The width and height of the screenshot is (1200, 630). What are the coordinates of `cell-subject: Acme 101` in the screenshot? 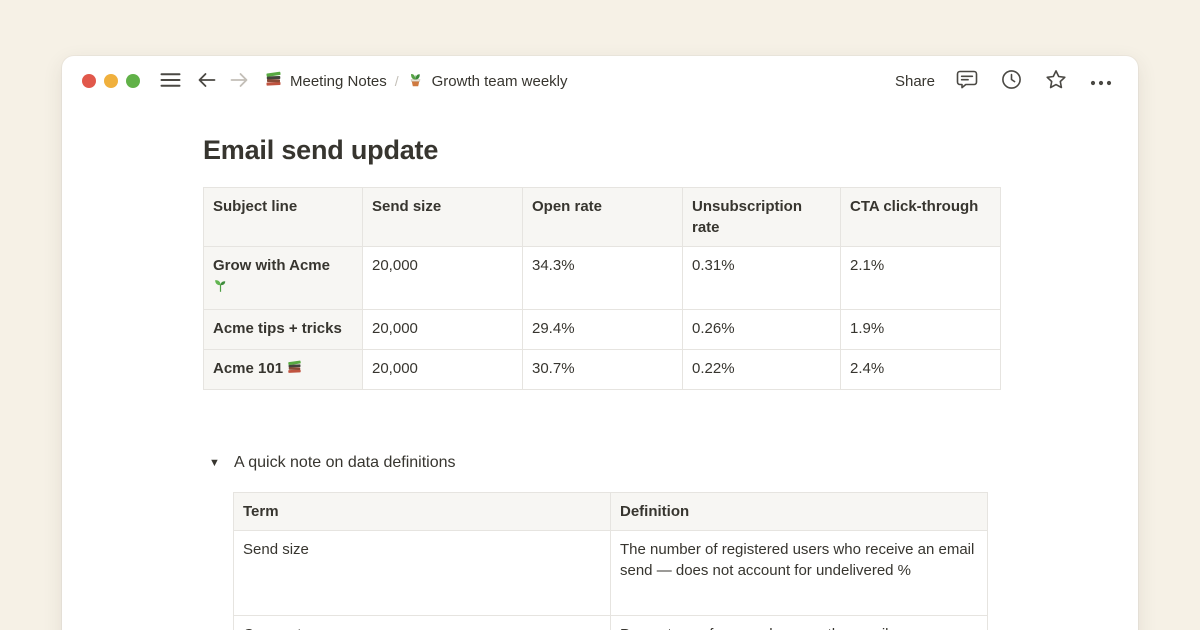 It's located at (283, 369).